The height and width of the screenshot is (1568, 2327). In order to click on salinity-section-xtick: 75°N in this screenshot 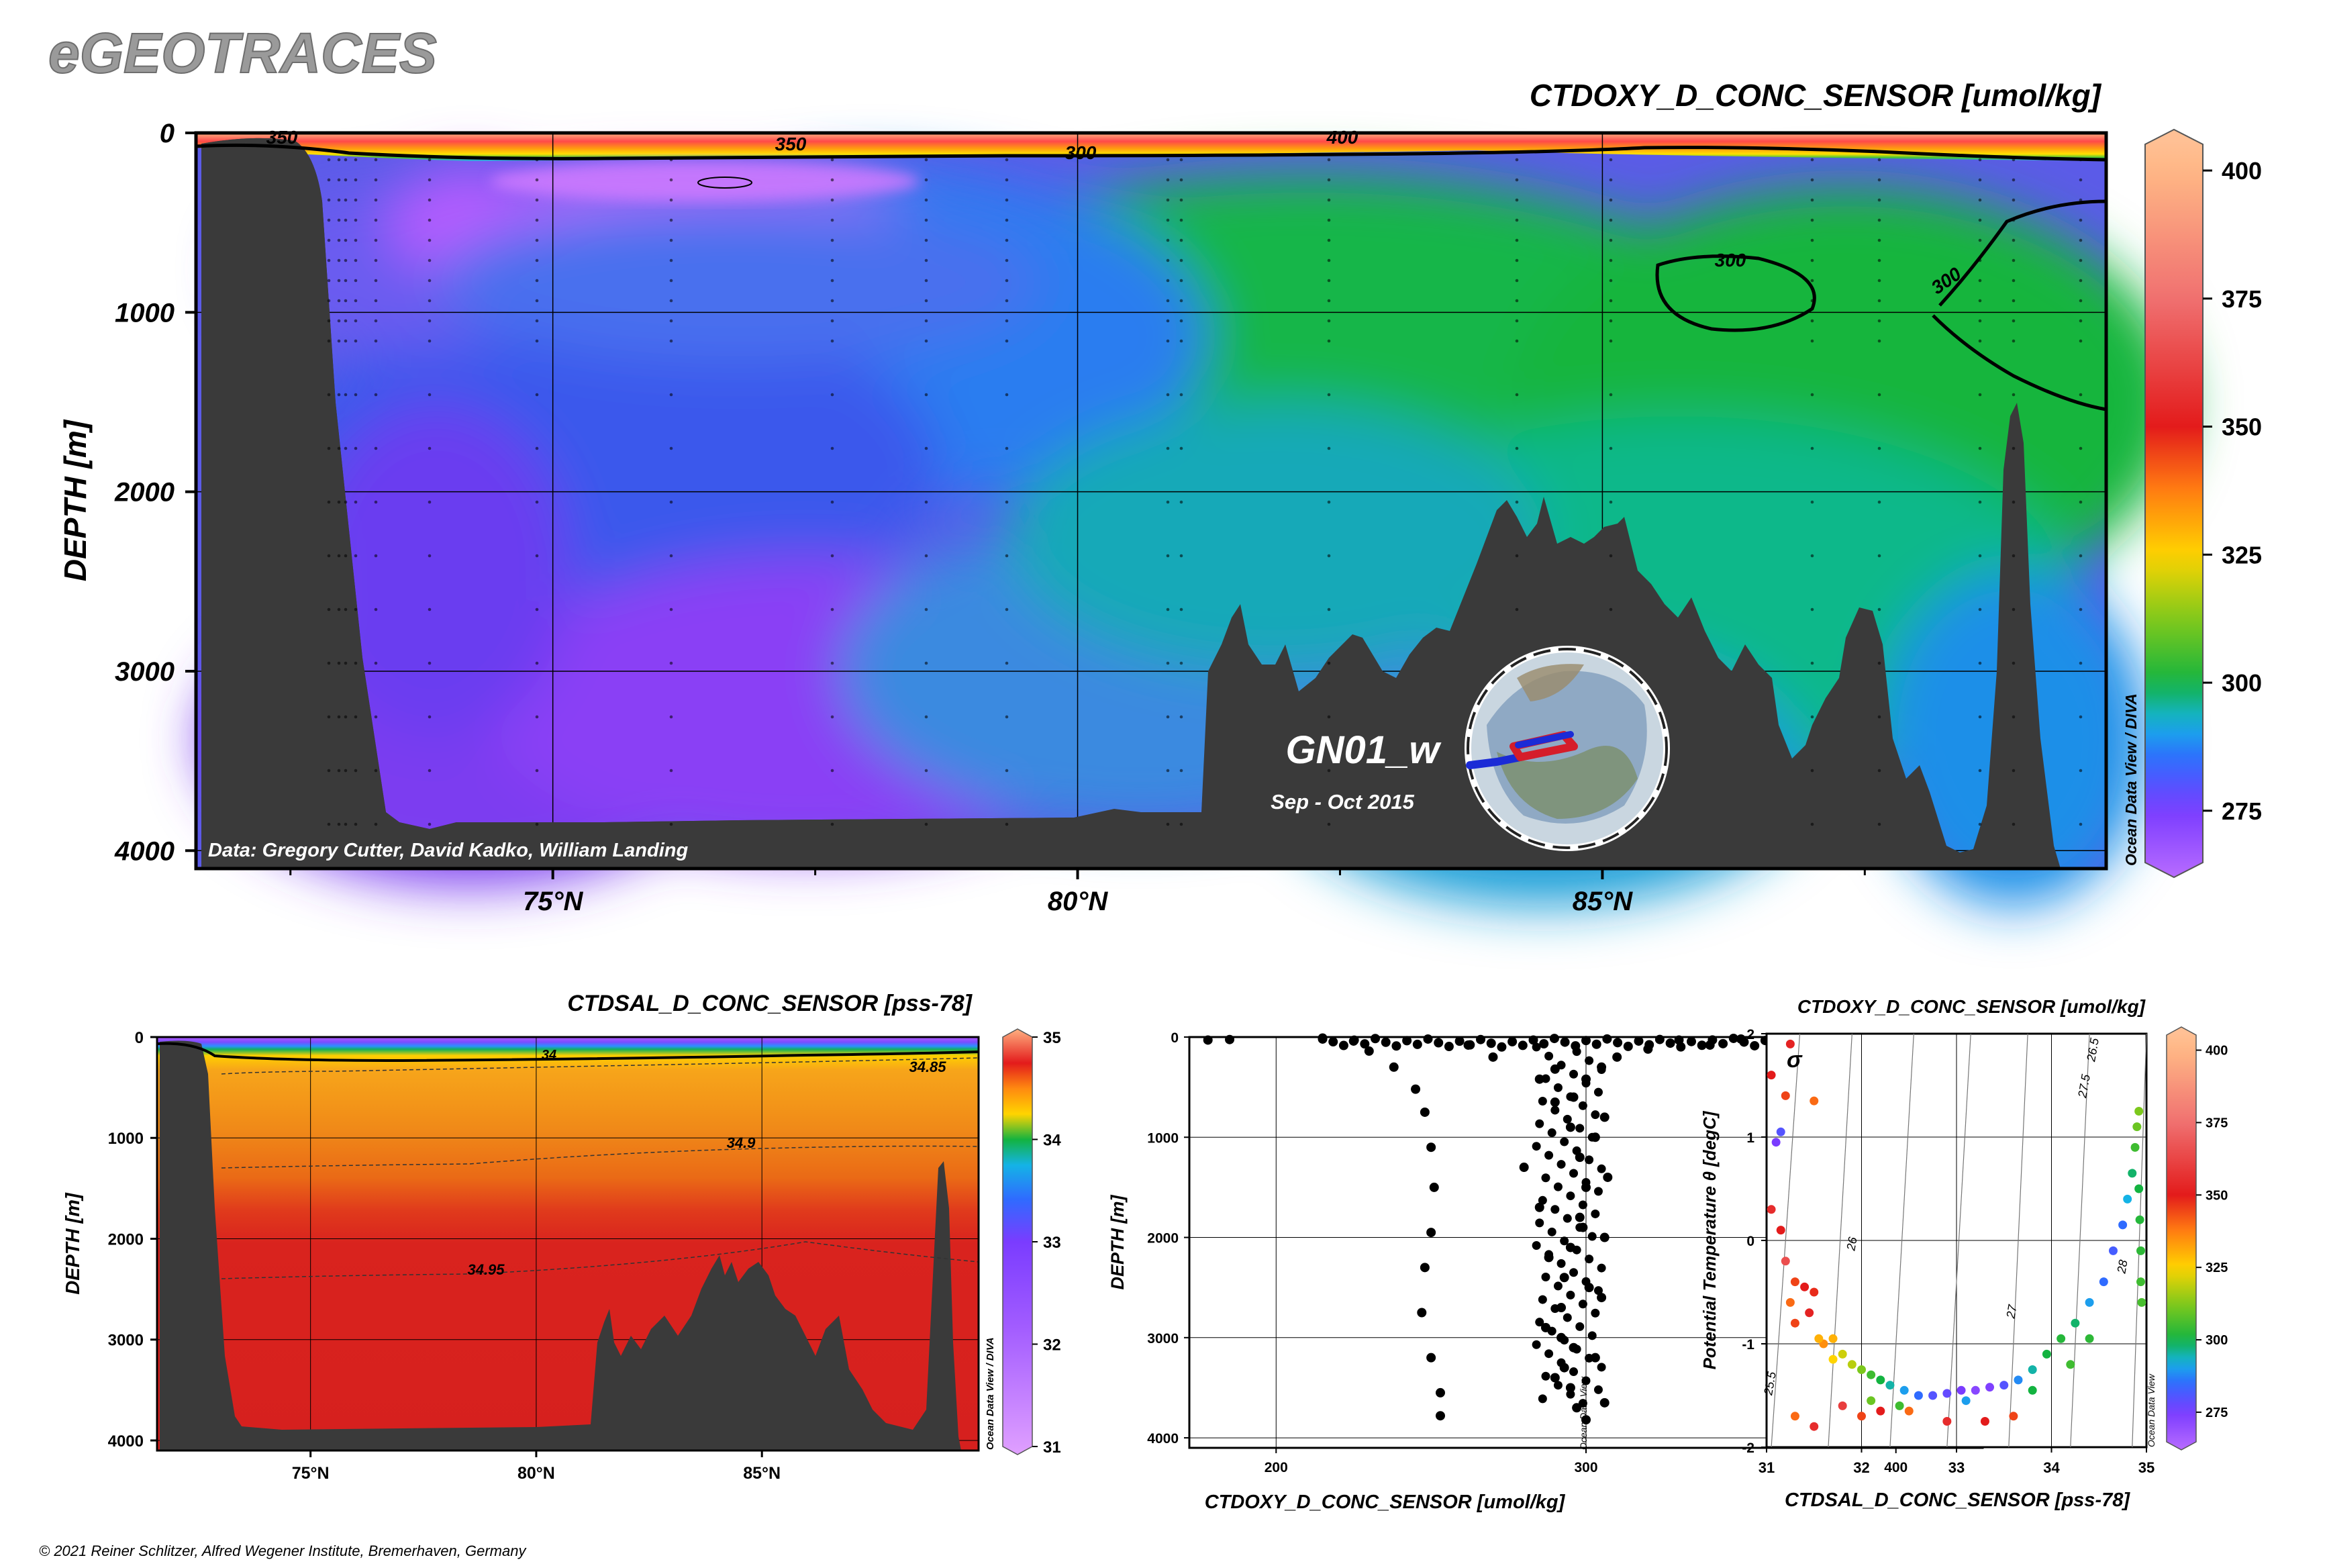, I will do `click(311, 1473)`.